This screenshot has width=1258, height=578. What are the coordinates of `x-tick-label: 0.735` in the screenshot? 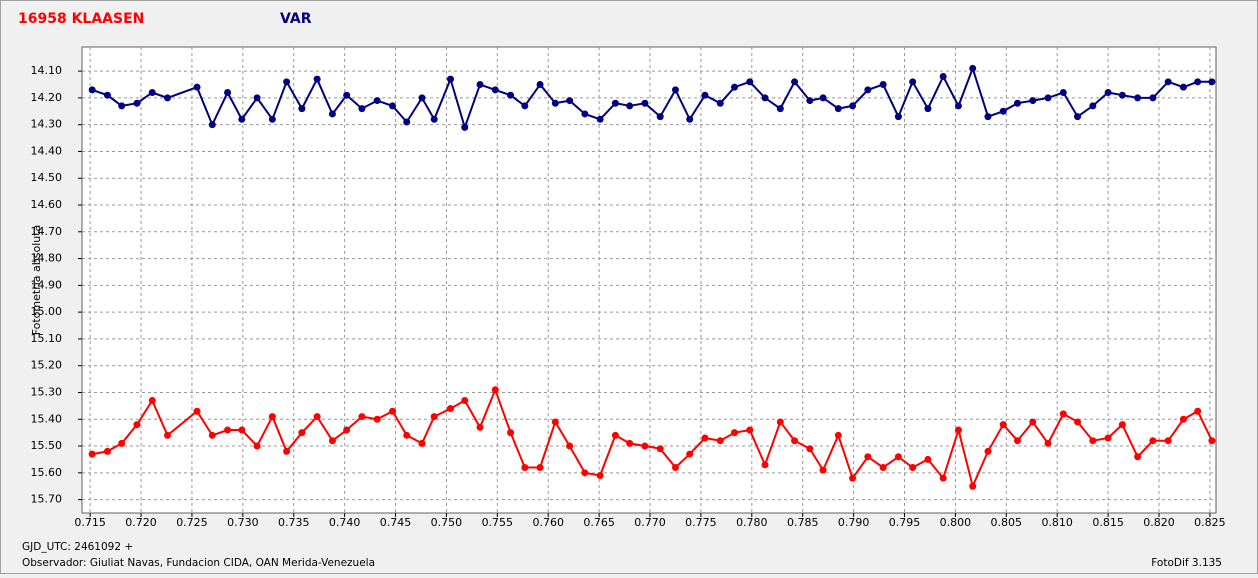 It's located at (294, 522).